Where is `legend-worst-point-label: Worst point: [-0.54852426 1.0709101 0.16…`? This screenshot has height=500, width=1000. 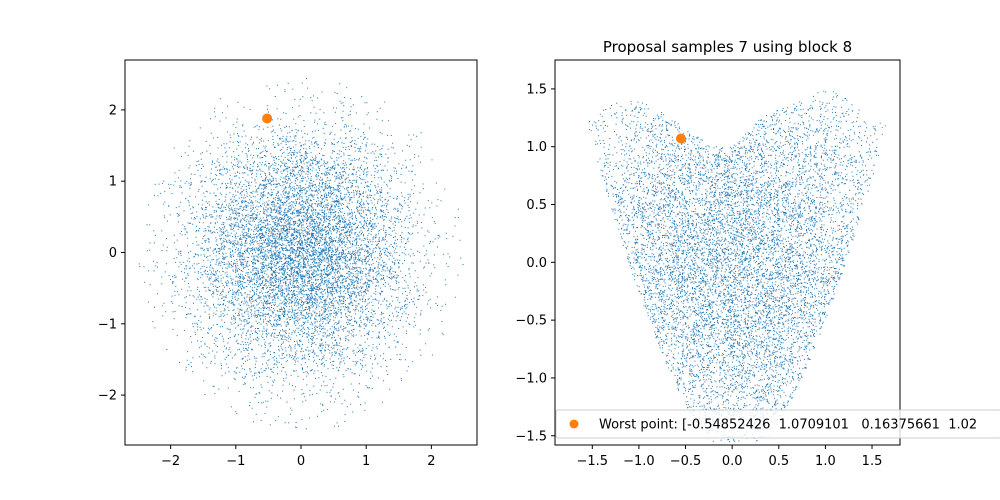
legend-worst-point-label: Worst point: [-0.54852426 1.0709101 0.16… is located at coordinates (788, 425).